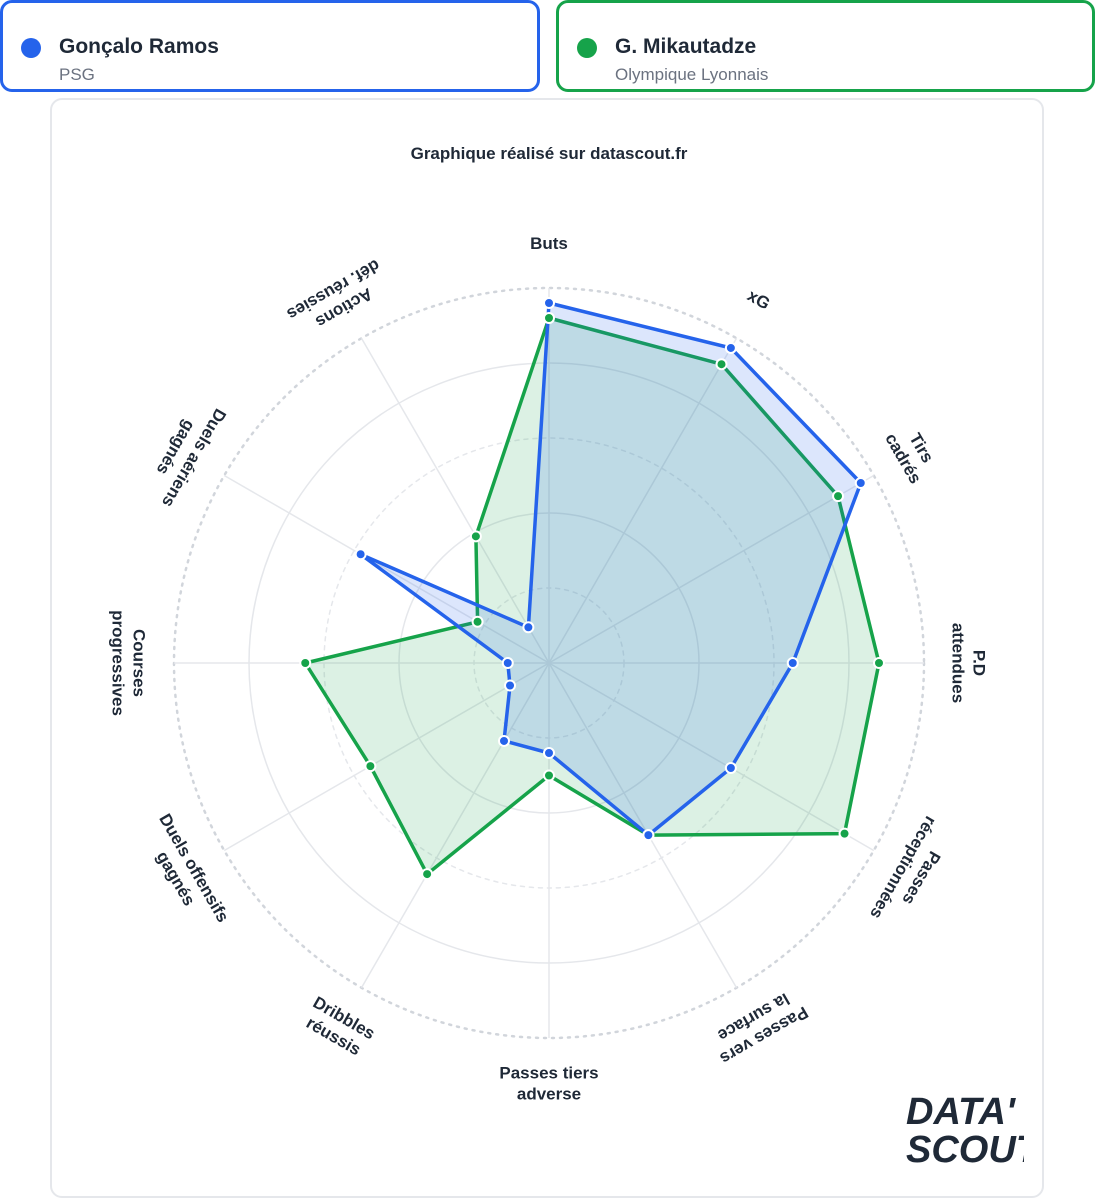 The image size is (1095, 1200). I want to click on axis-label: Coursesprogressives, so click(129, 663).